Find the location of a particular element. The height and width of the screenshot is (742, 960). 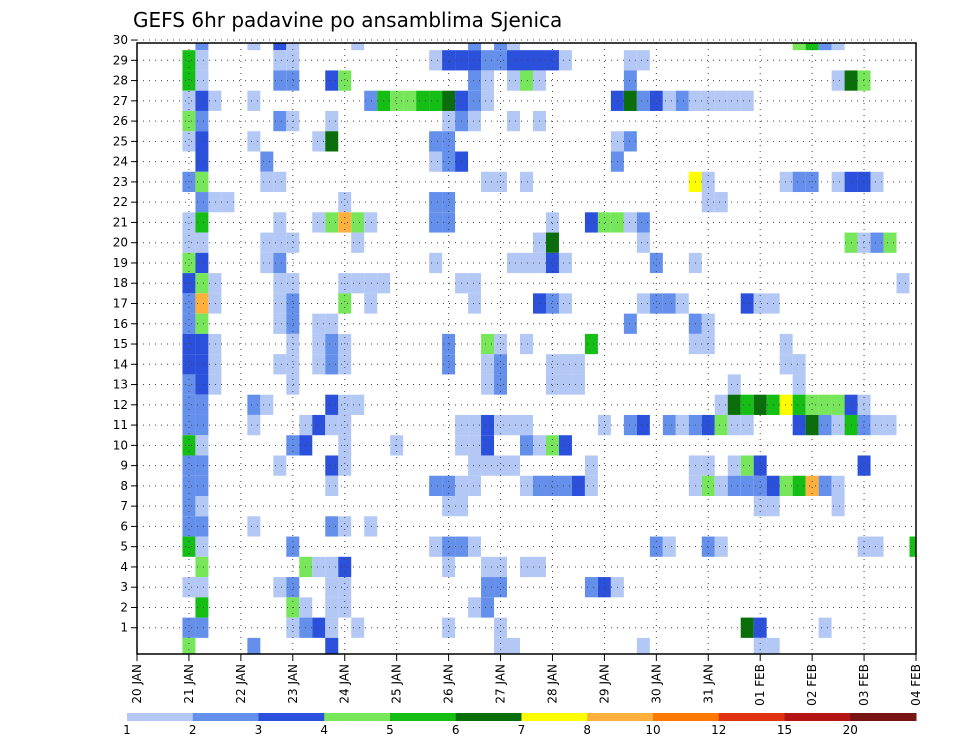

y-tick-label: 18 is located at coordinates (120, 283).